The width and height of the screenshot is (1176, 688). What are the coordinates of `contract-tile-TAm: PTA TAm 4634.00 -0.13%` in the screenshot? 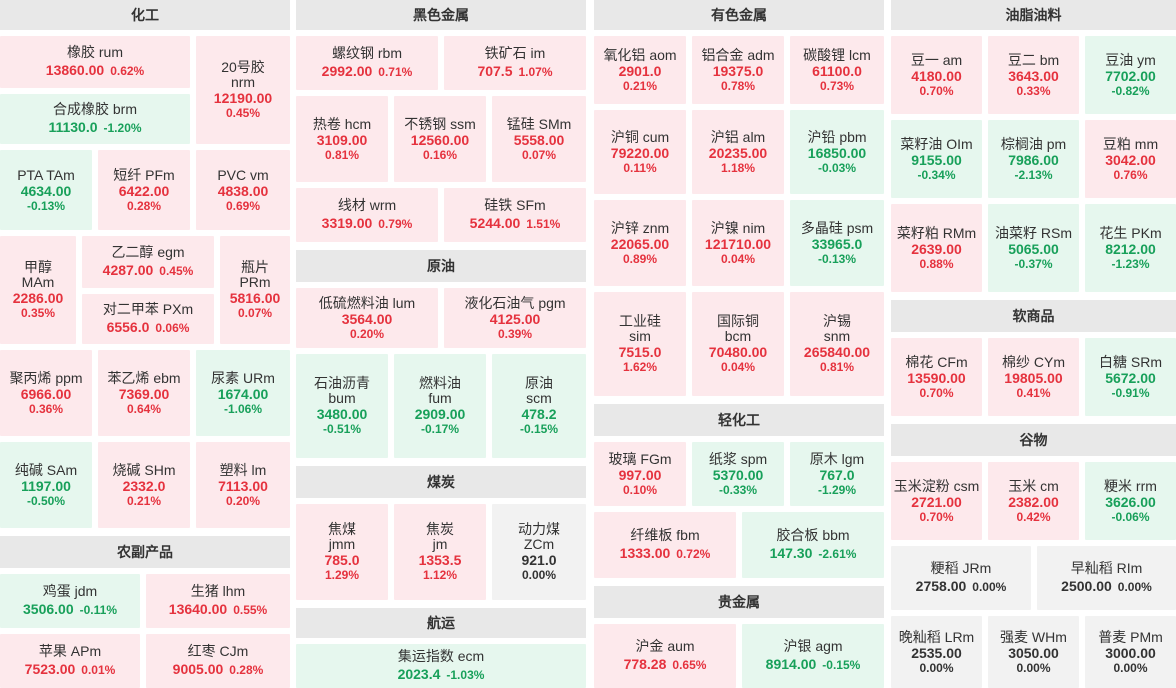 It's located at (46, 190).